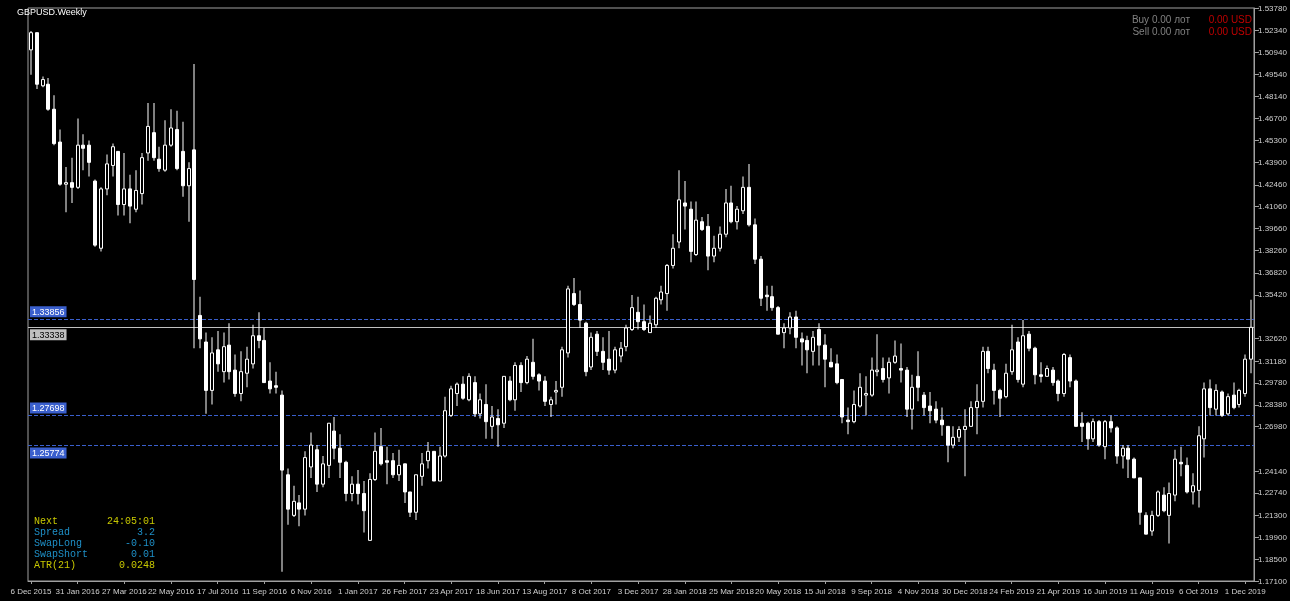  I want to click on annotation: 3.2, so click(146, 532).